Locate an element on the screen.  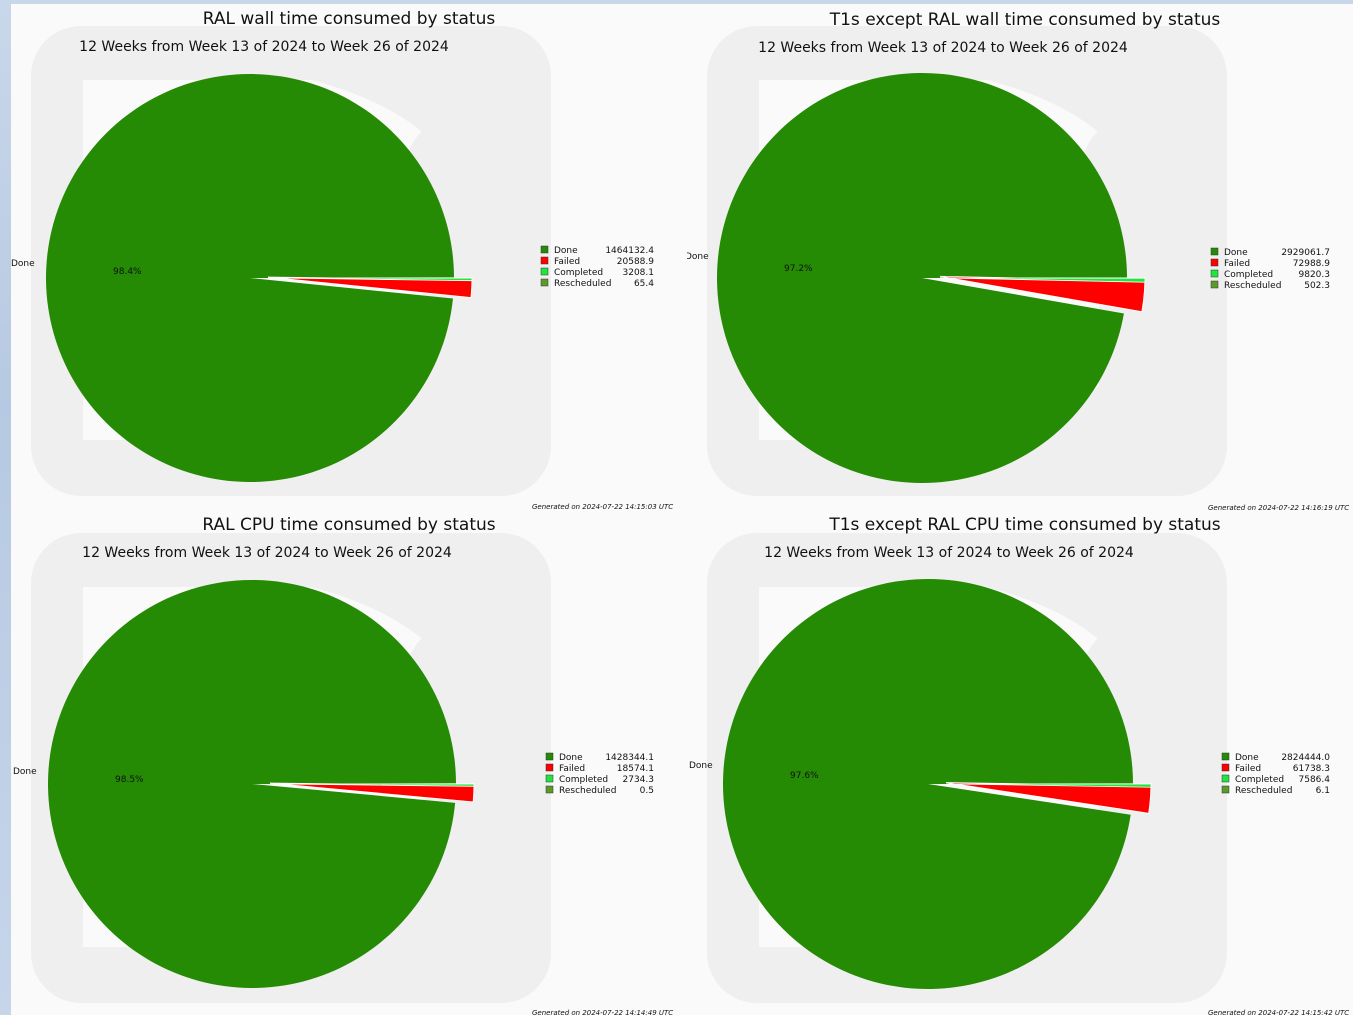
legend-value: 0.5 is located at coordinates (647, 791).